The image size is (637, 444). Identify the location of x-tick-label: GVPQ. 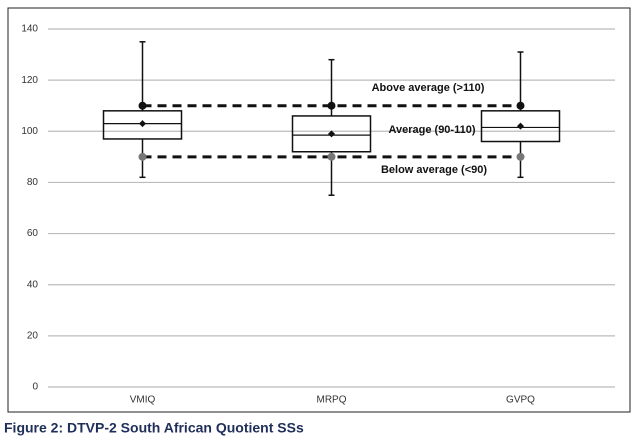
(520, 400).